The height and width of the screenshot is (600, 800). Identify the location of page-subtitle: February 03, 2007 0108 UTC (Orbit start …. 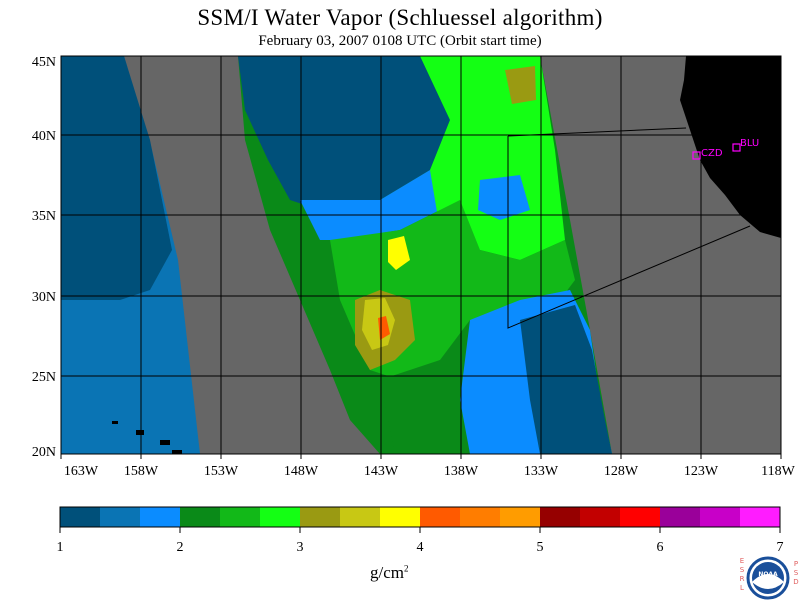
(400, 41).